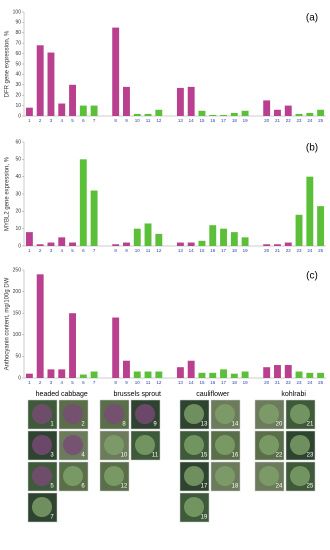 Image resolution: width=330 pixels, height=550 pixels. I want to click on x-tick-label: 1, so click(29, 250).